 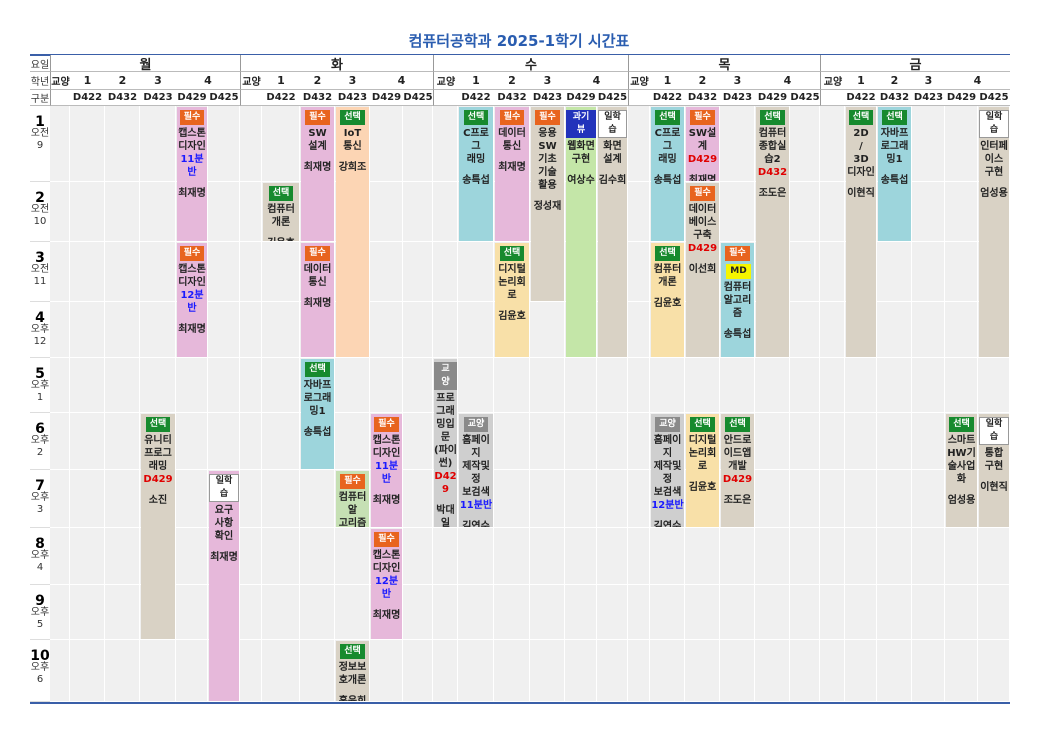 What do you see at coordinates (40, 122) in the screenshot?
I see `period-number: 1` at bounding box center [40, 122].